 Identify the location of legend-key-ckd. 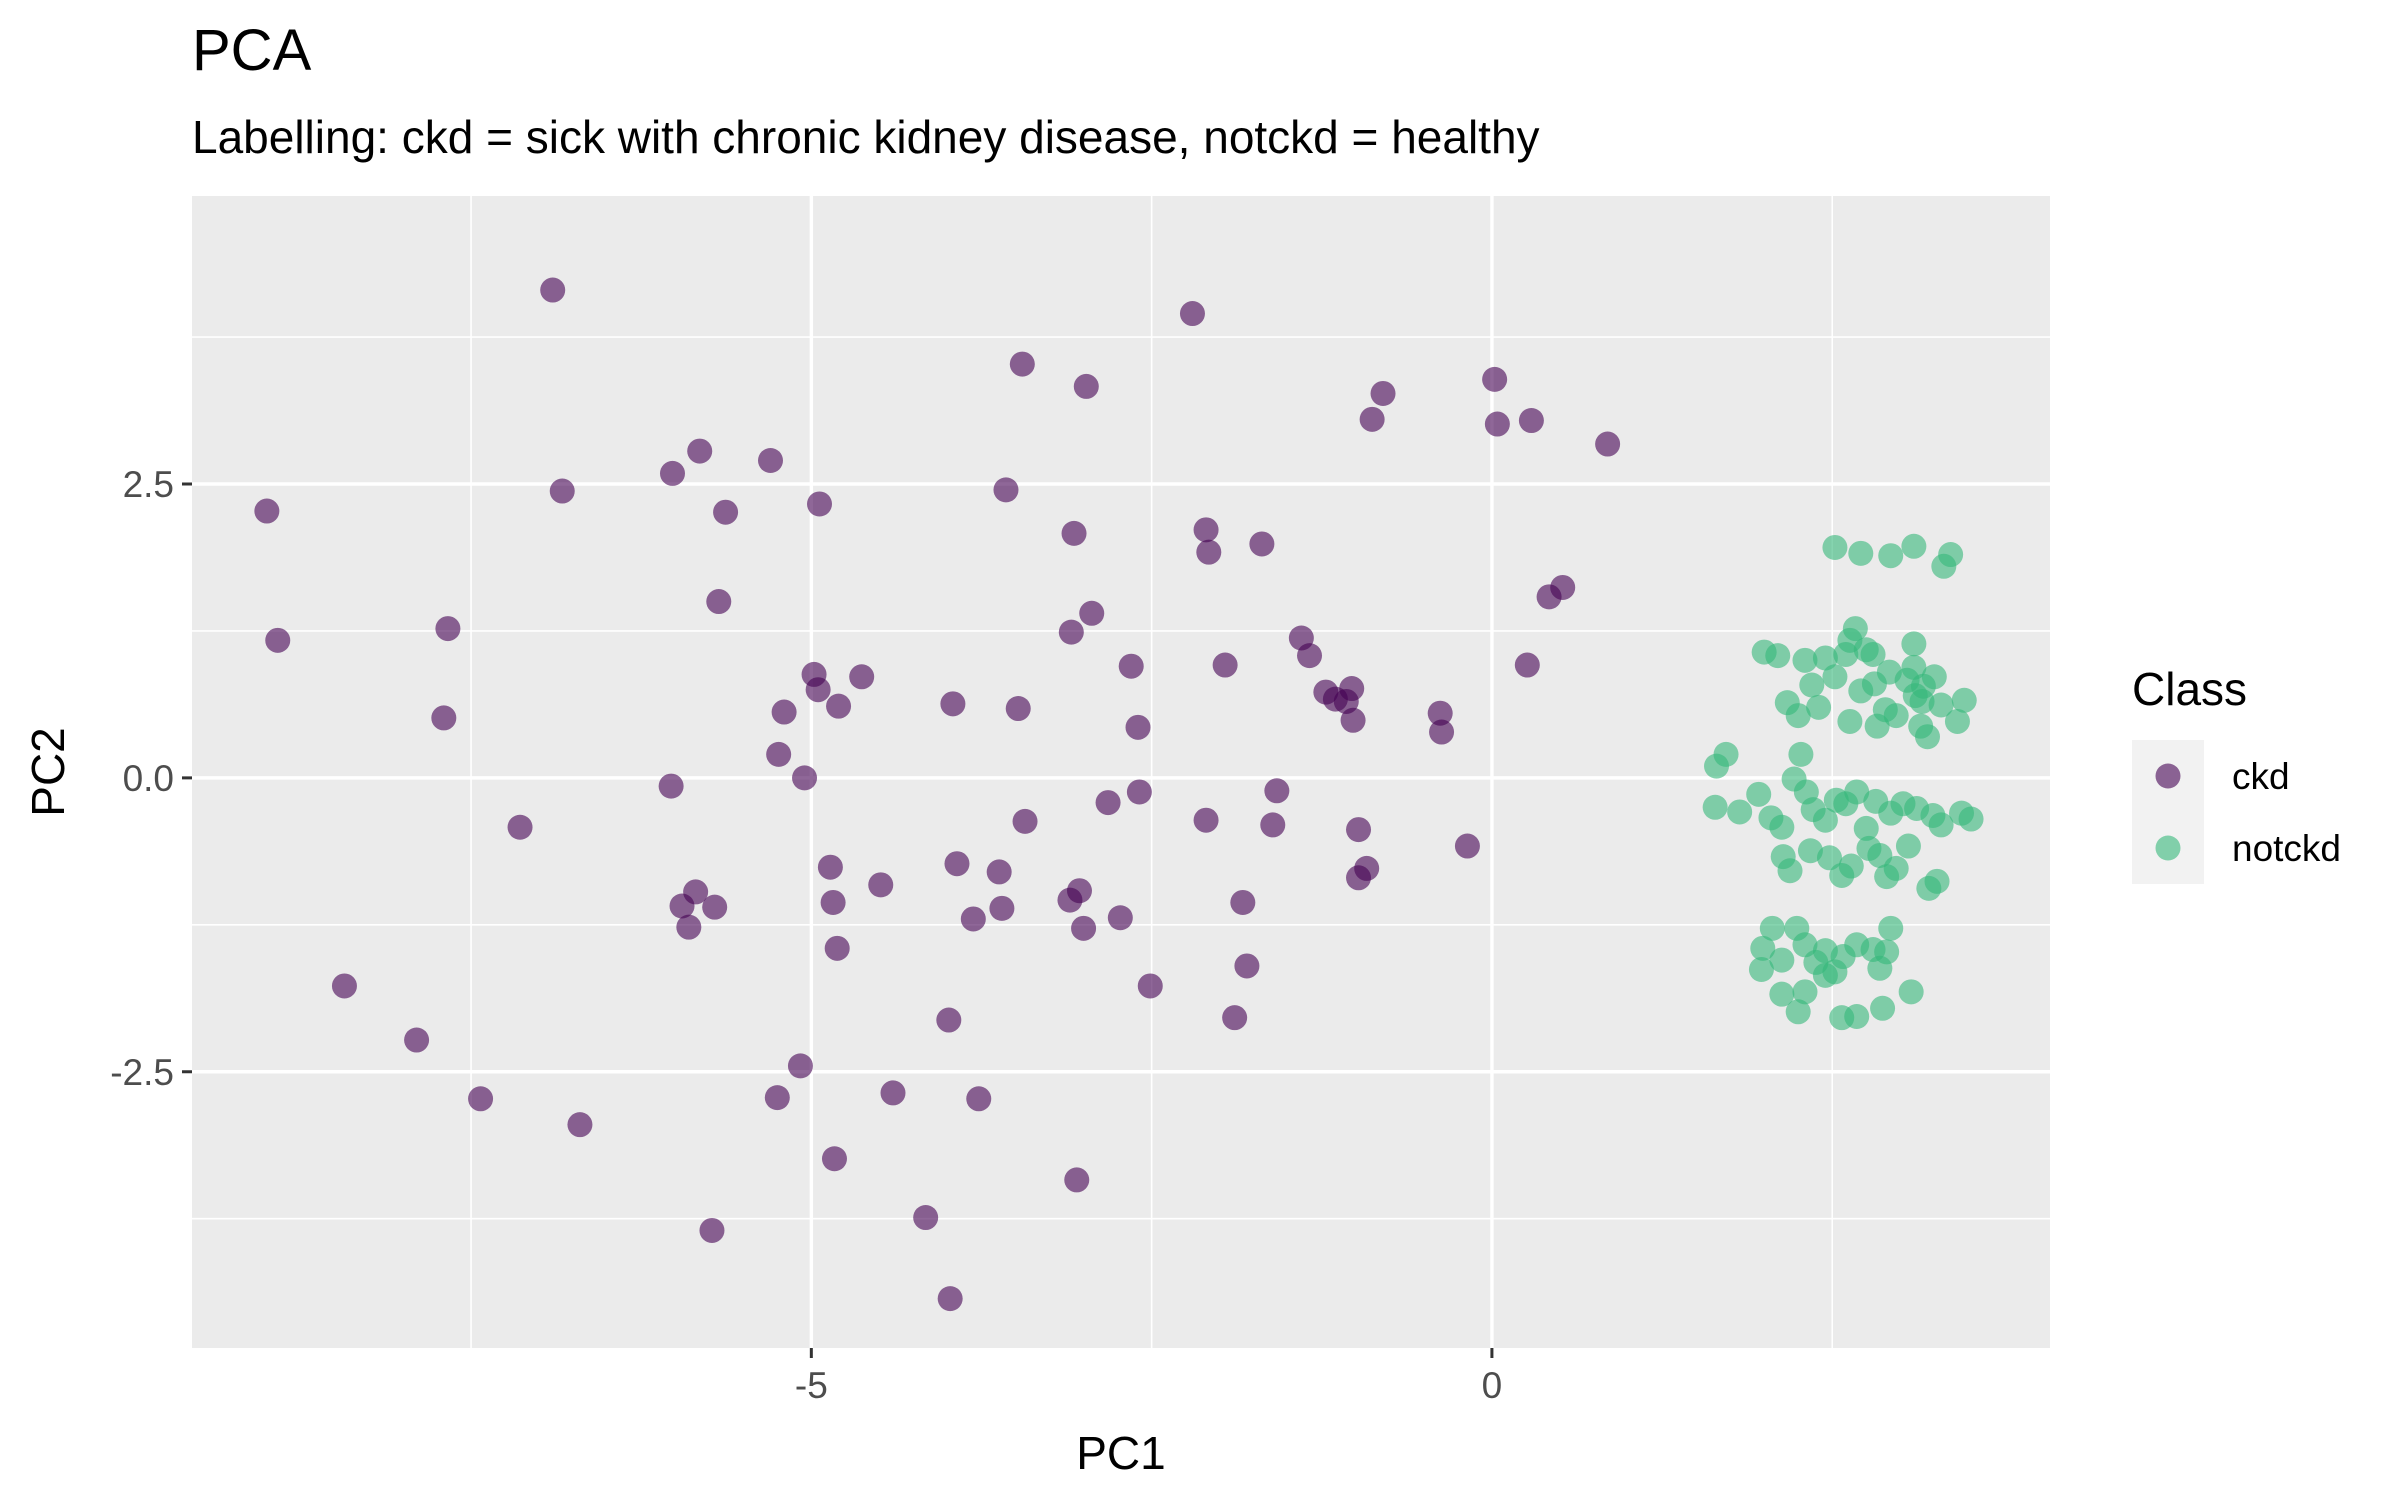
(2168, 776).